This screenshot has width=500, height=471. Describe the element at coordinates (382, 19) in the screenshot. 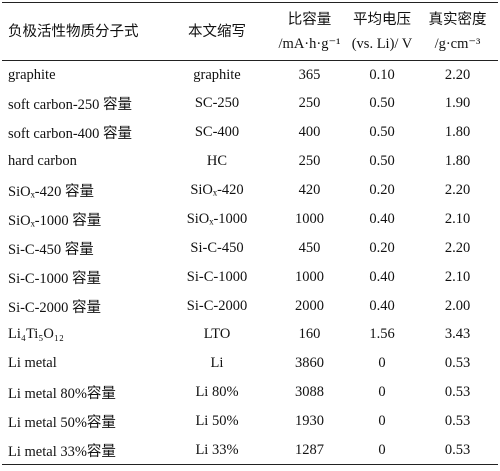

I see `header-text: 平均电压` at that location.